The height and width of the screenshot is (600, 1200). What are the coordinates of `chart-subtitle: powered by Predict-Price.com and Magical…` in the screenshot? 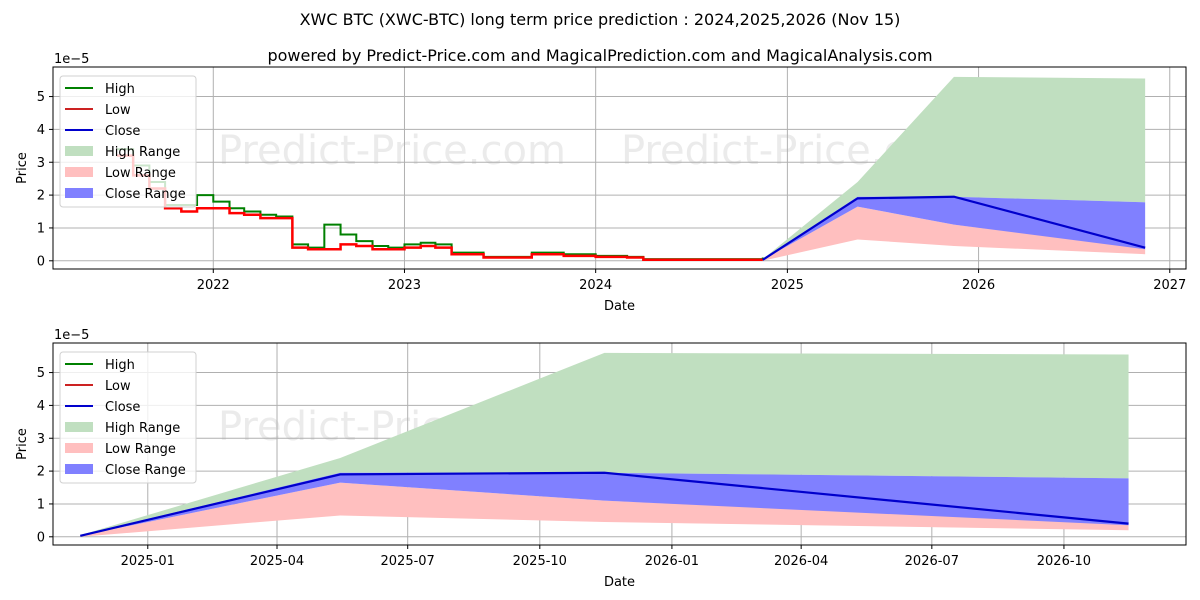 It's located at (600, 55).